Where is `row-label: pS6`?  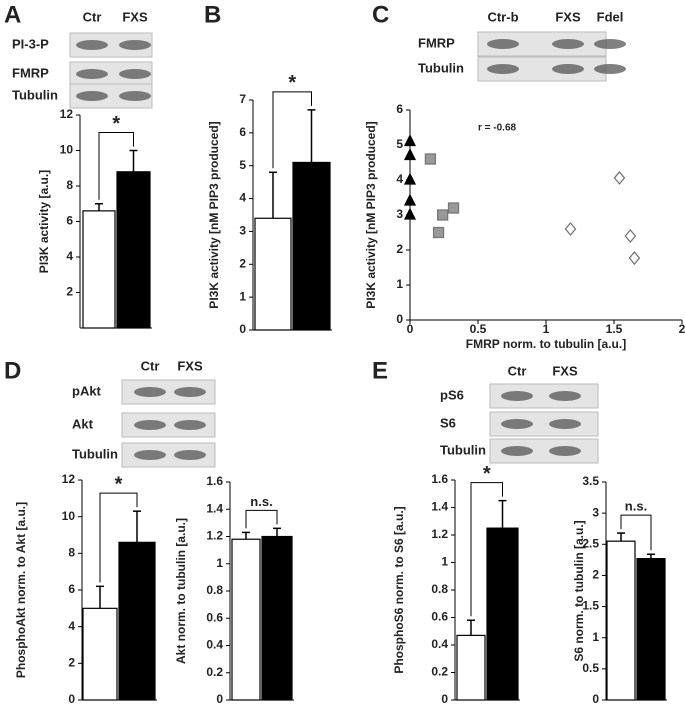
row-label: pS6 is located at coordinates (452, 394).